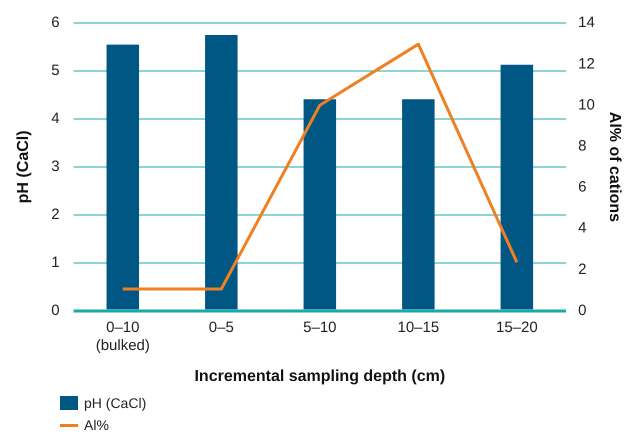 This screenshot has width=638, height=440. Describe the element at coordinates (582, 269) in the screenshot. I see `y2-tick-label: 2` at that location.